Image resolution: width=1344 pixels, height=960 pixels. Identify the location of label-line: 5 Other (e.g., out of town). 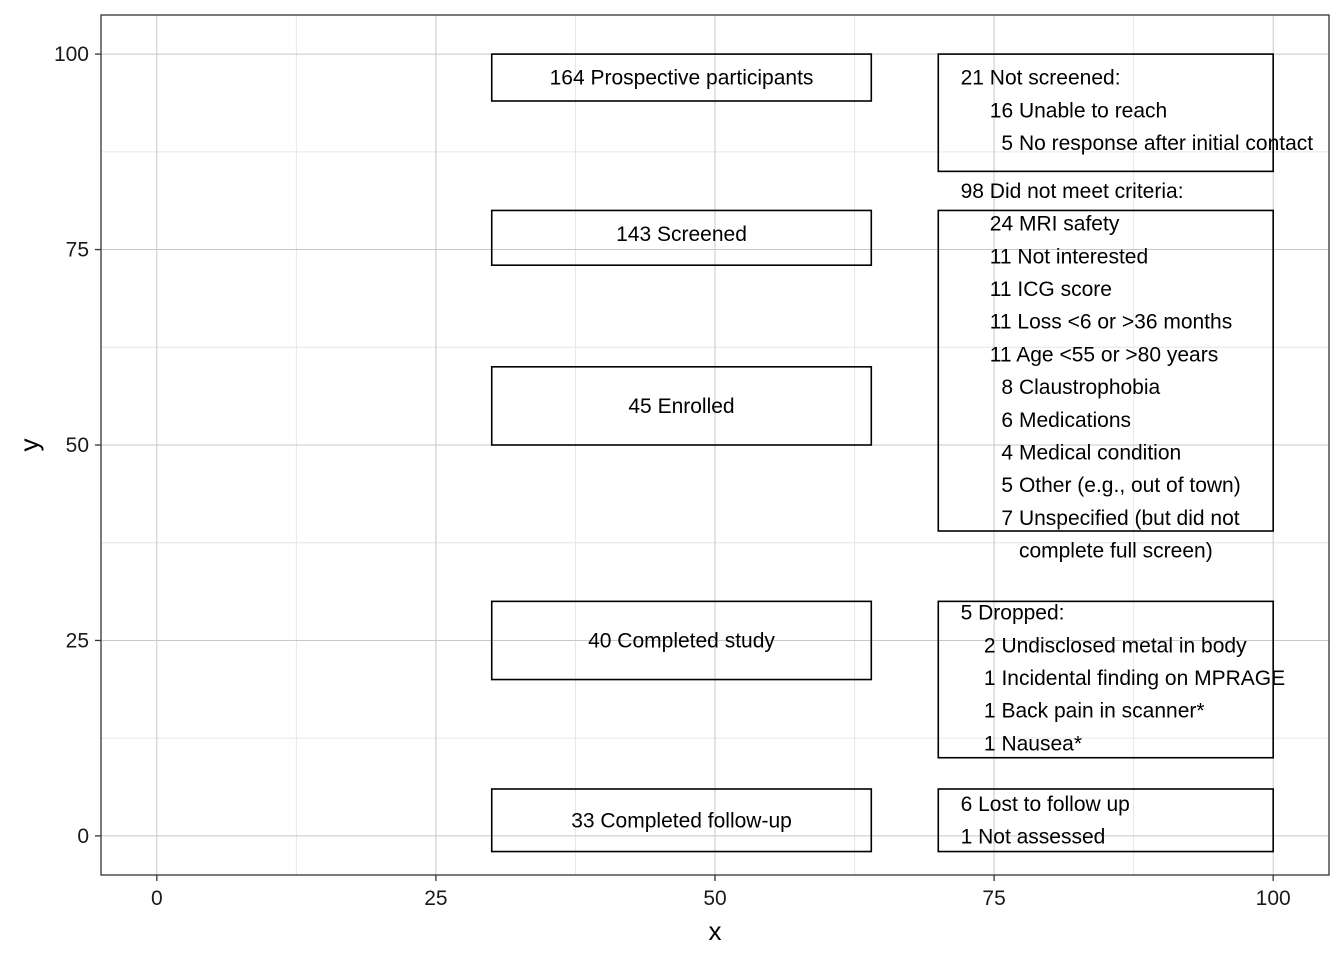
(1101, 485).